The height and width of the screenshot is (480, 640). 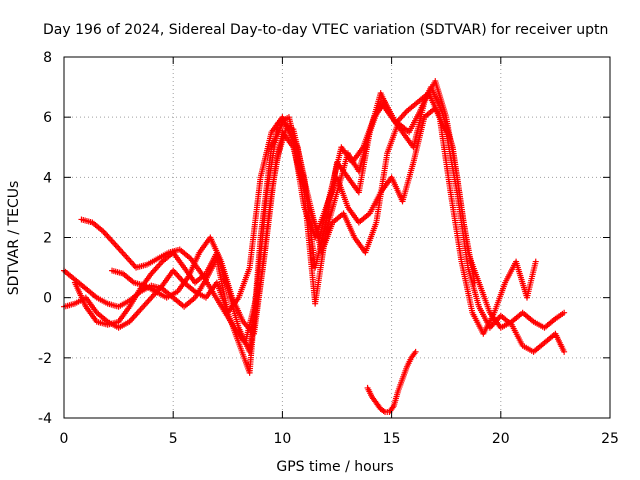 I want to click on x-tick-label: 25, so click(x=610, y=439).